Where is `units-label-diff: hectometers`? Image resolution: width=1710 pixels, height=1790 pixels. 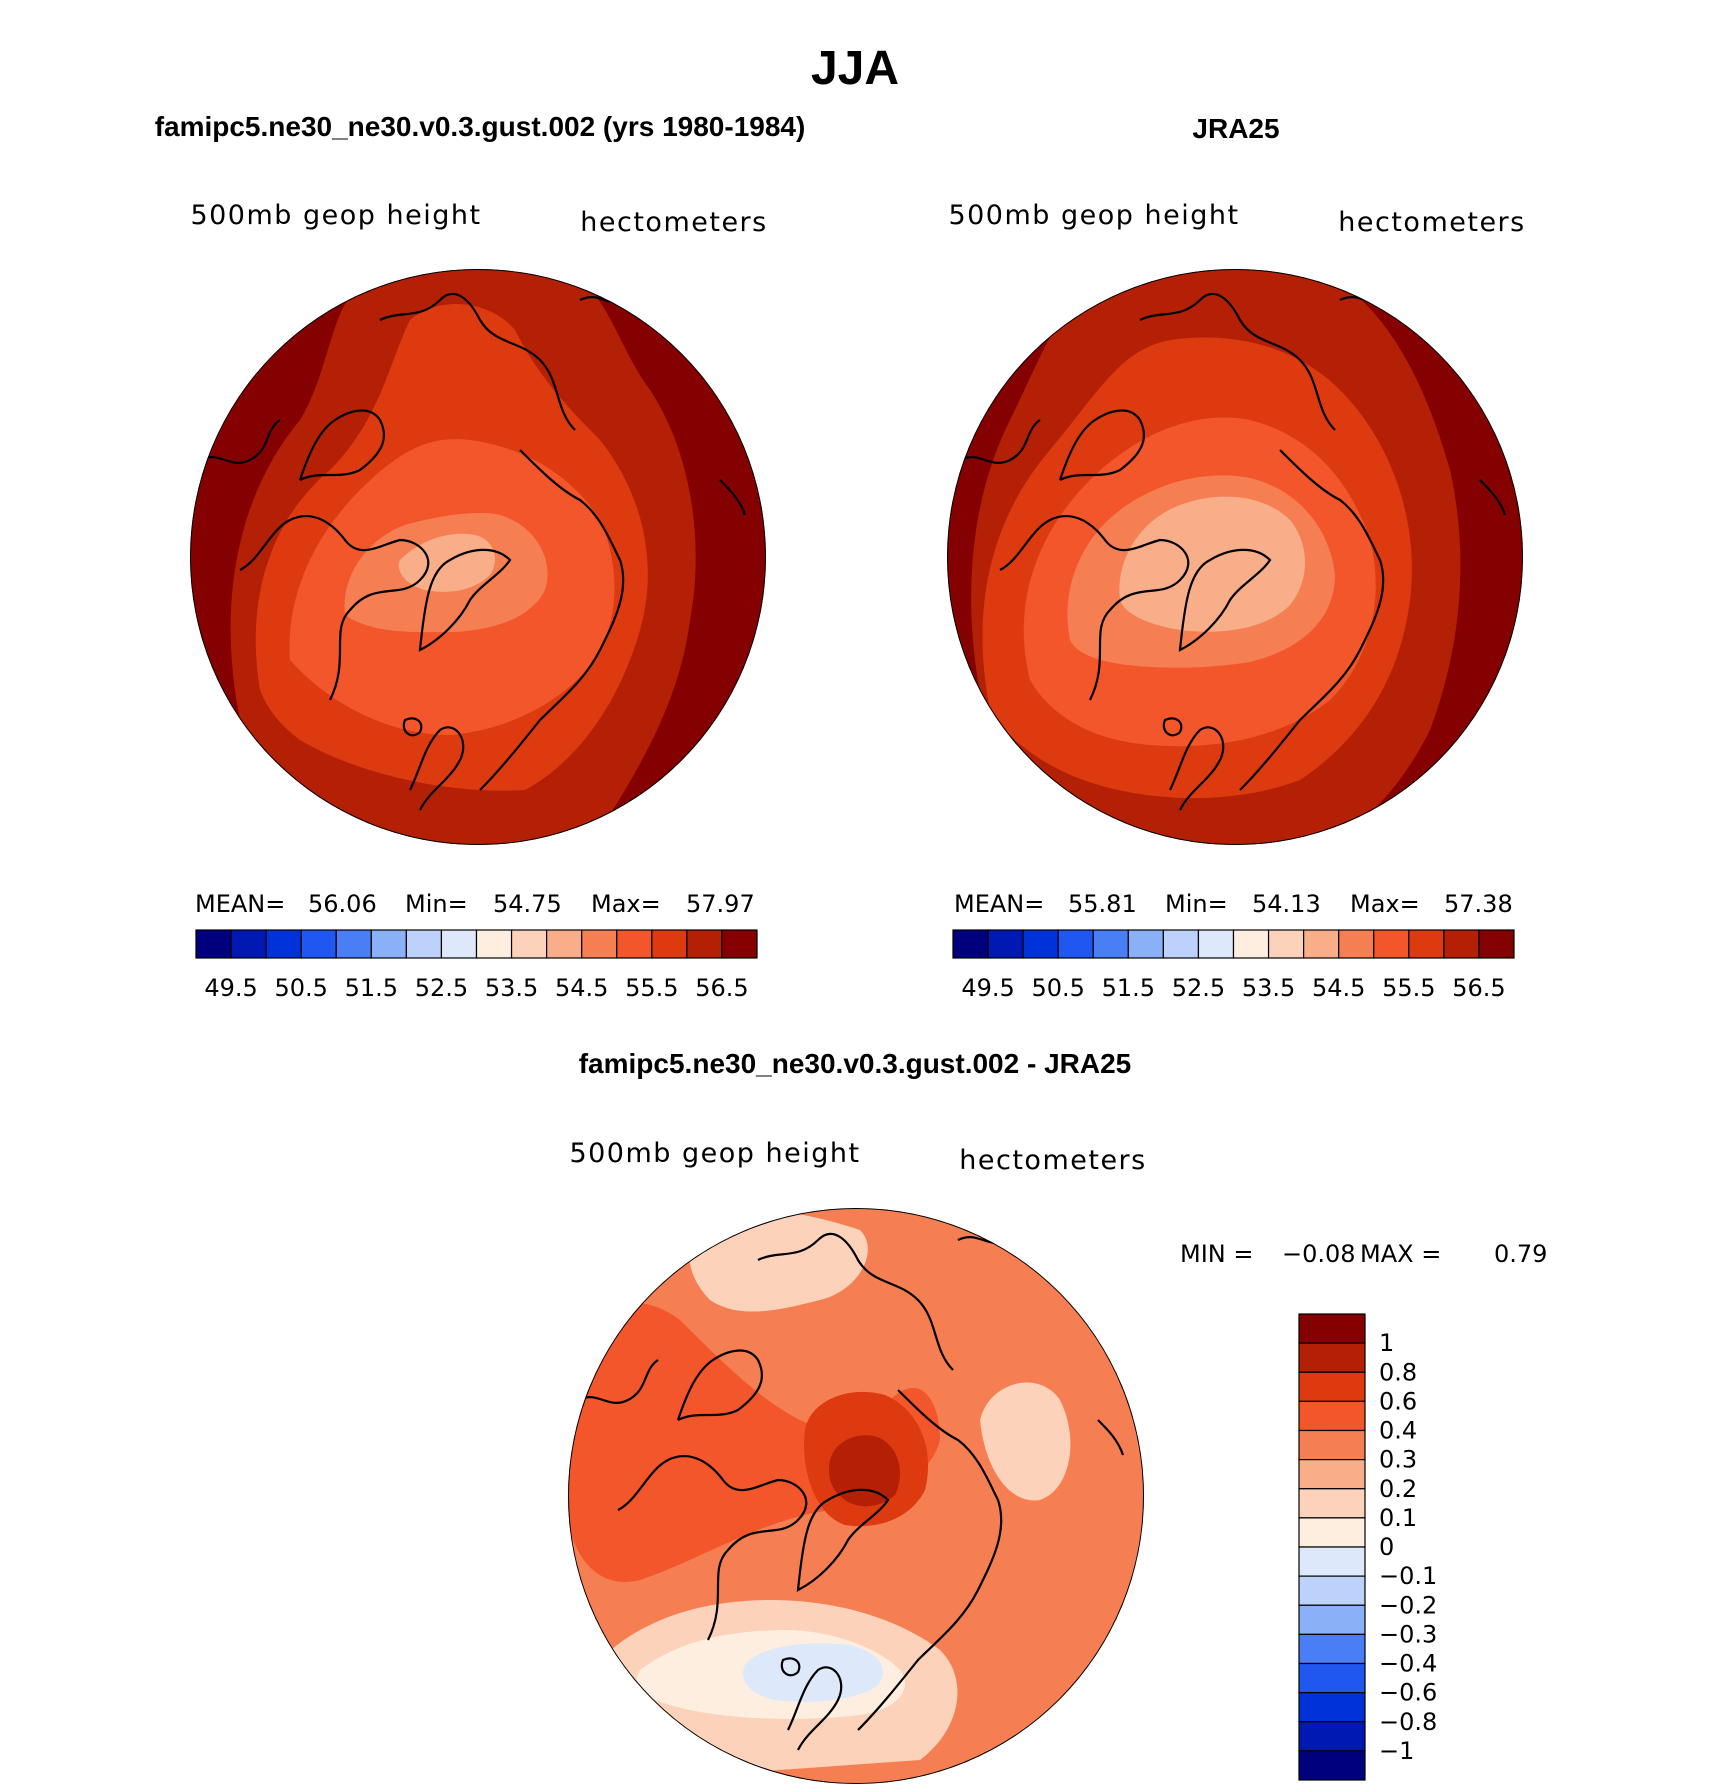
units-label-diff: hectometers is located at coordinates (1052, 1160).